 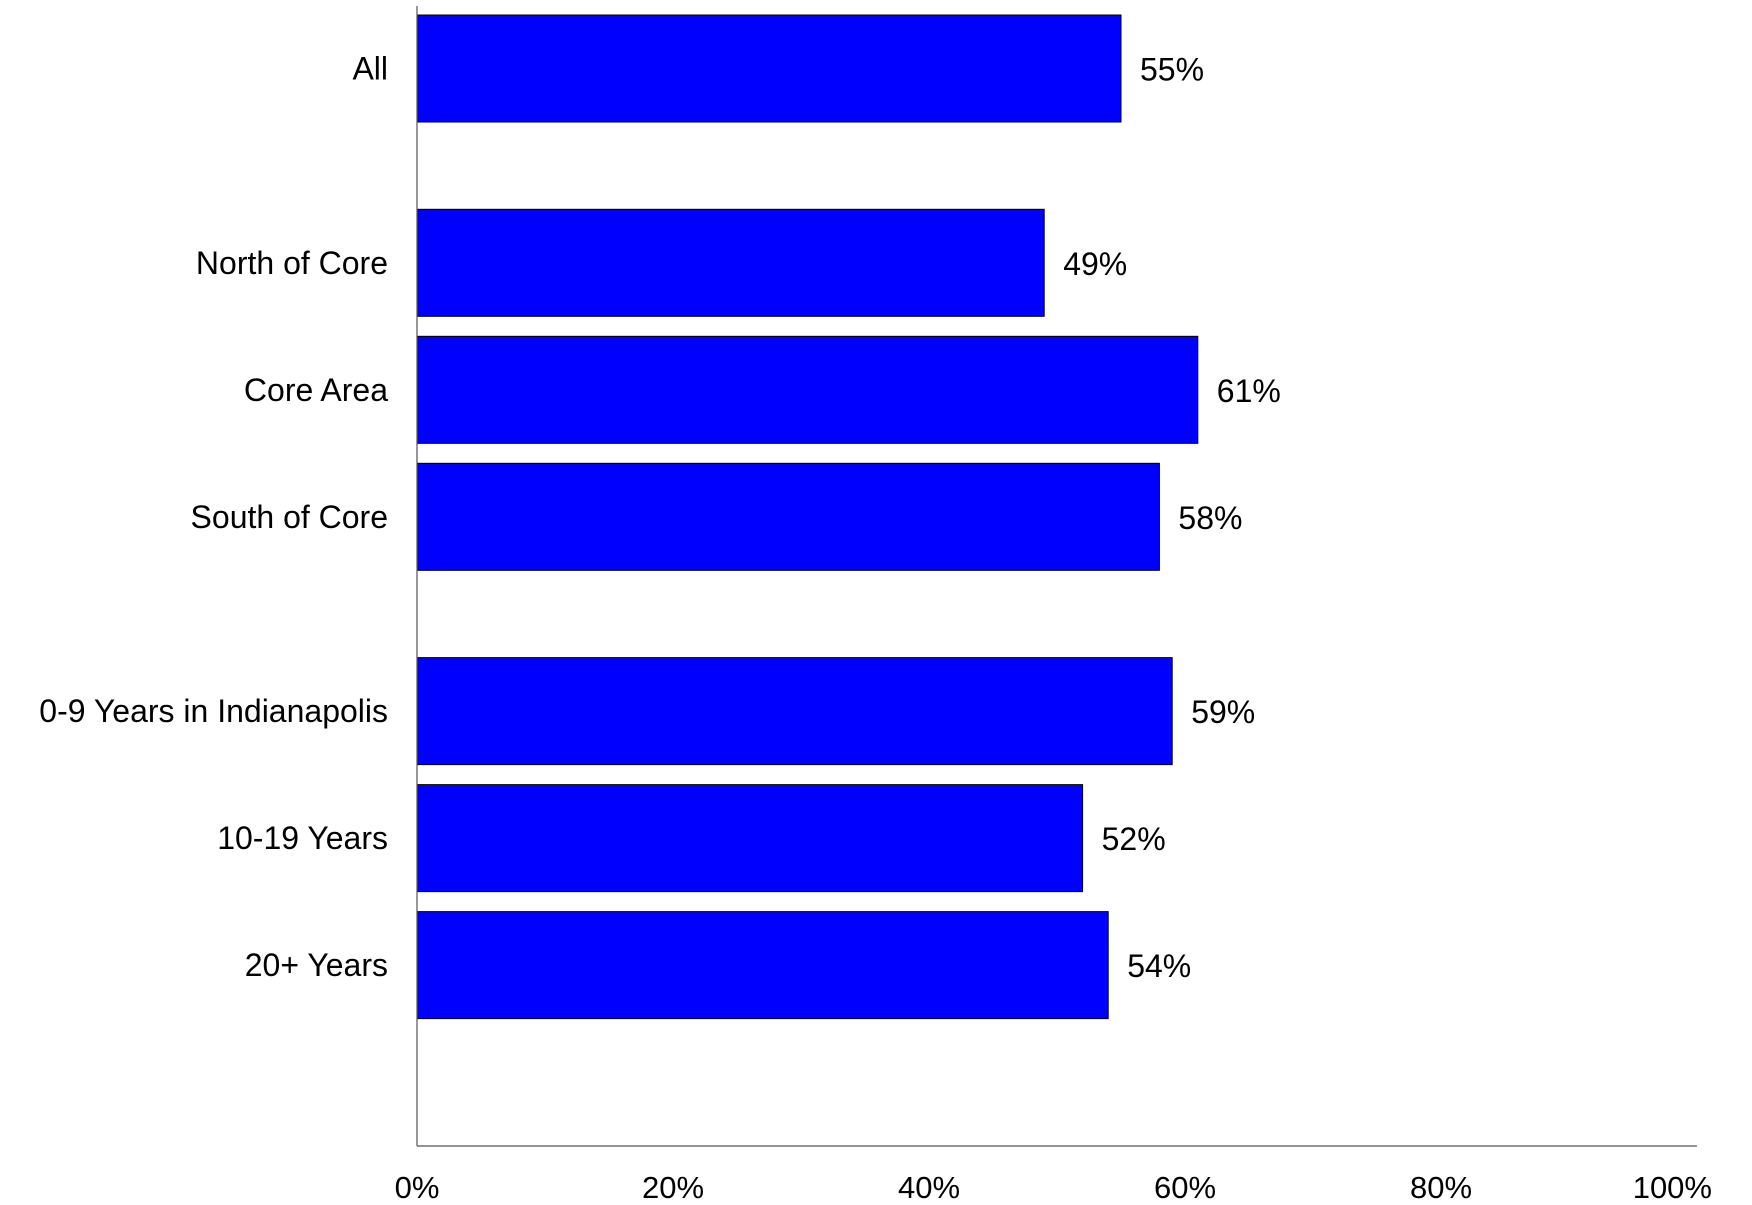 What do you see at coordinates (929, 1187) in the screenshot?
I see `x-tick-label-40: 40%` at bounding box center [929, 1187].